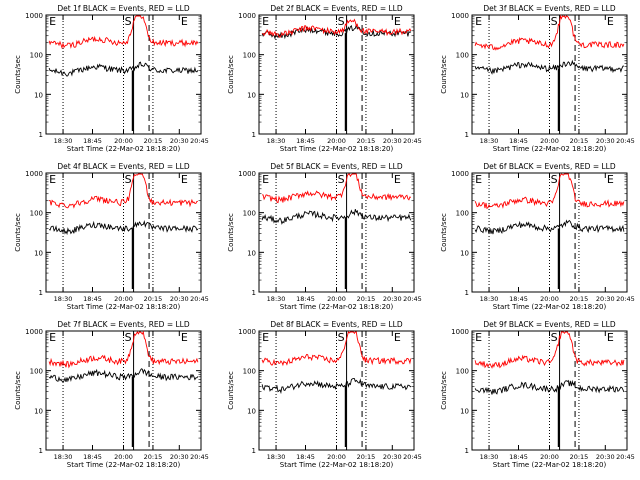  I want to click on y-tick-label: 10, so click(38, 95).